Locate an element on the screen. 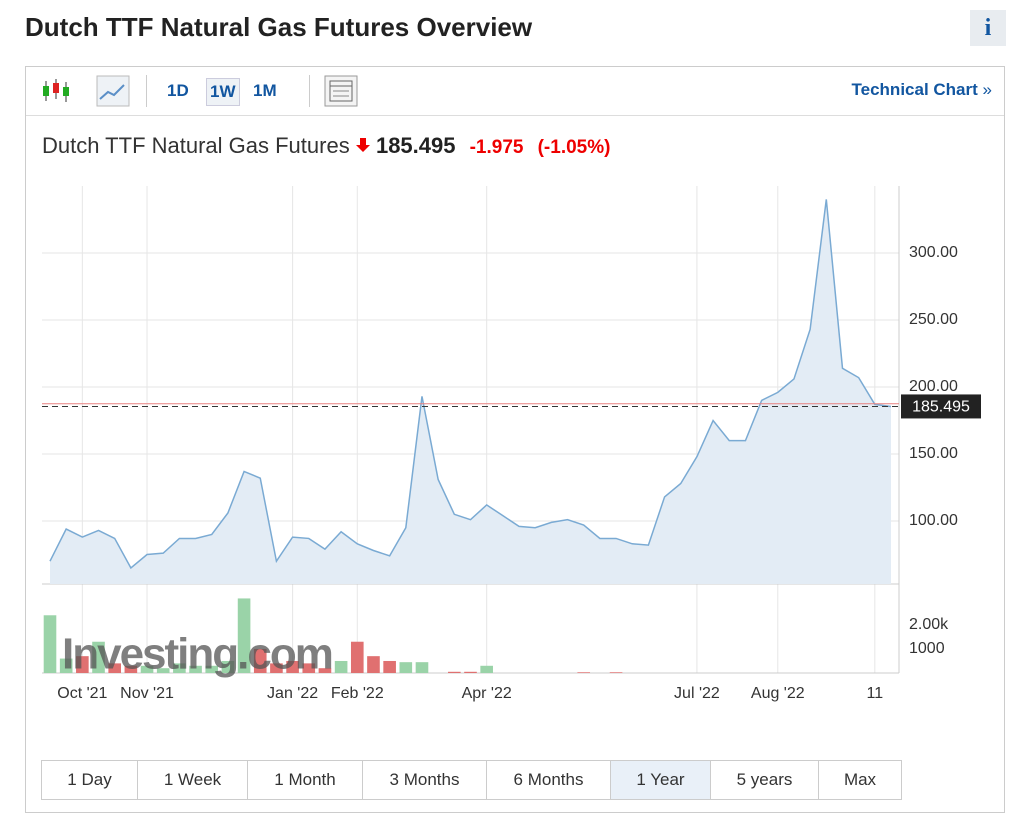 This screenshot has width=1024, height=831. watermark: Investing.com is located at coordinates (197, 654).